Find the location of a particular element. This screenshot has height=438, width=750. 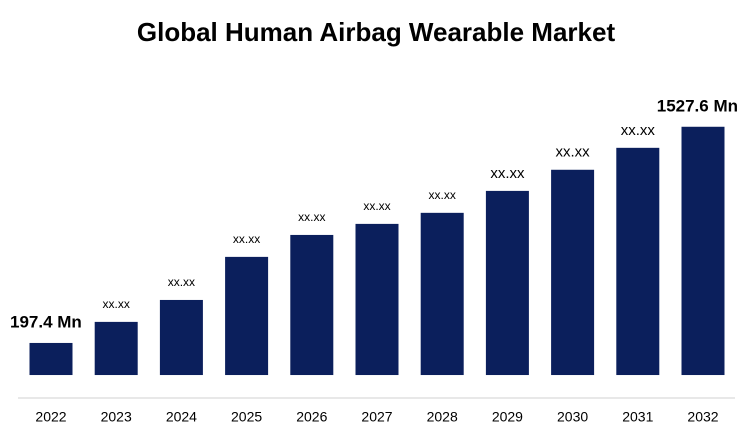

x-tick-label: 2032 is located at coordinates (702, 417).